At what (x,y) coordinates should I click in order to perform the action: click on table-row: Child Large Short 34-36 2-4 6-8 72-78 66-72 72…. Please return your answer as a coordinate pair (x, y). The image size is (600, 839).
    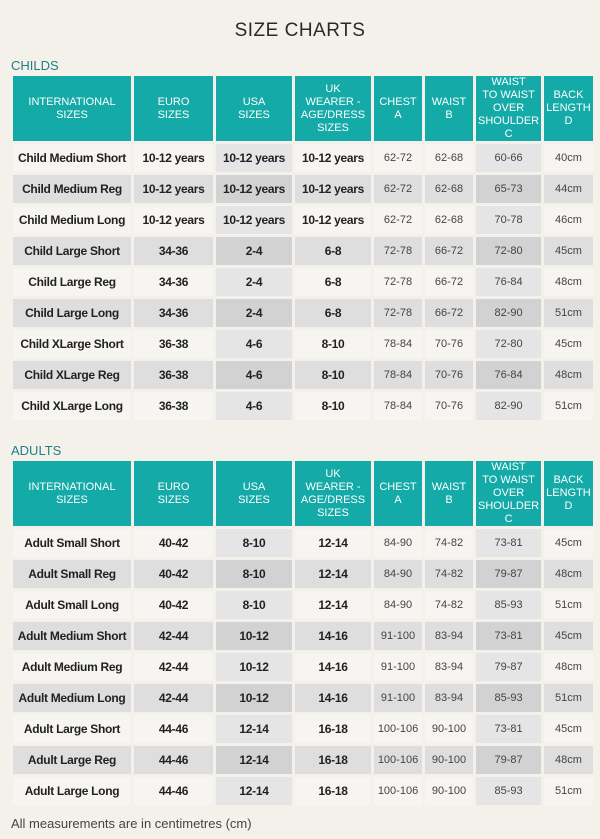
    Looking at the image, I should click on (303, 251).